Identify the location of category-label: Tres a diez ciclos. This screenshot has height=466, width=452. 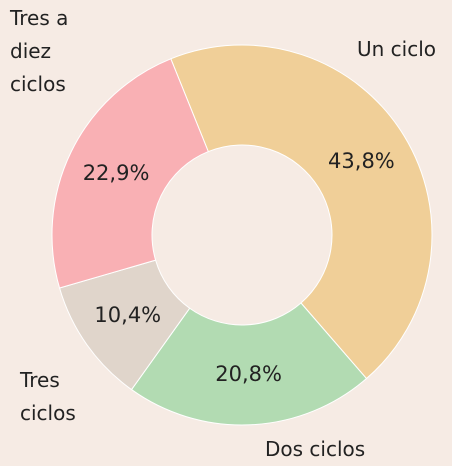
(39, 51).